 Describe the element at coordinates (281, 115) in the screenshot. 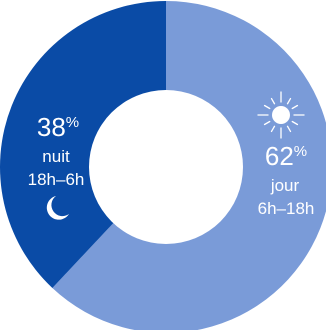

I see `sun-icon` at that location.